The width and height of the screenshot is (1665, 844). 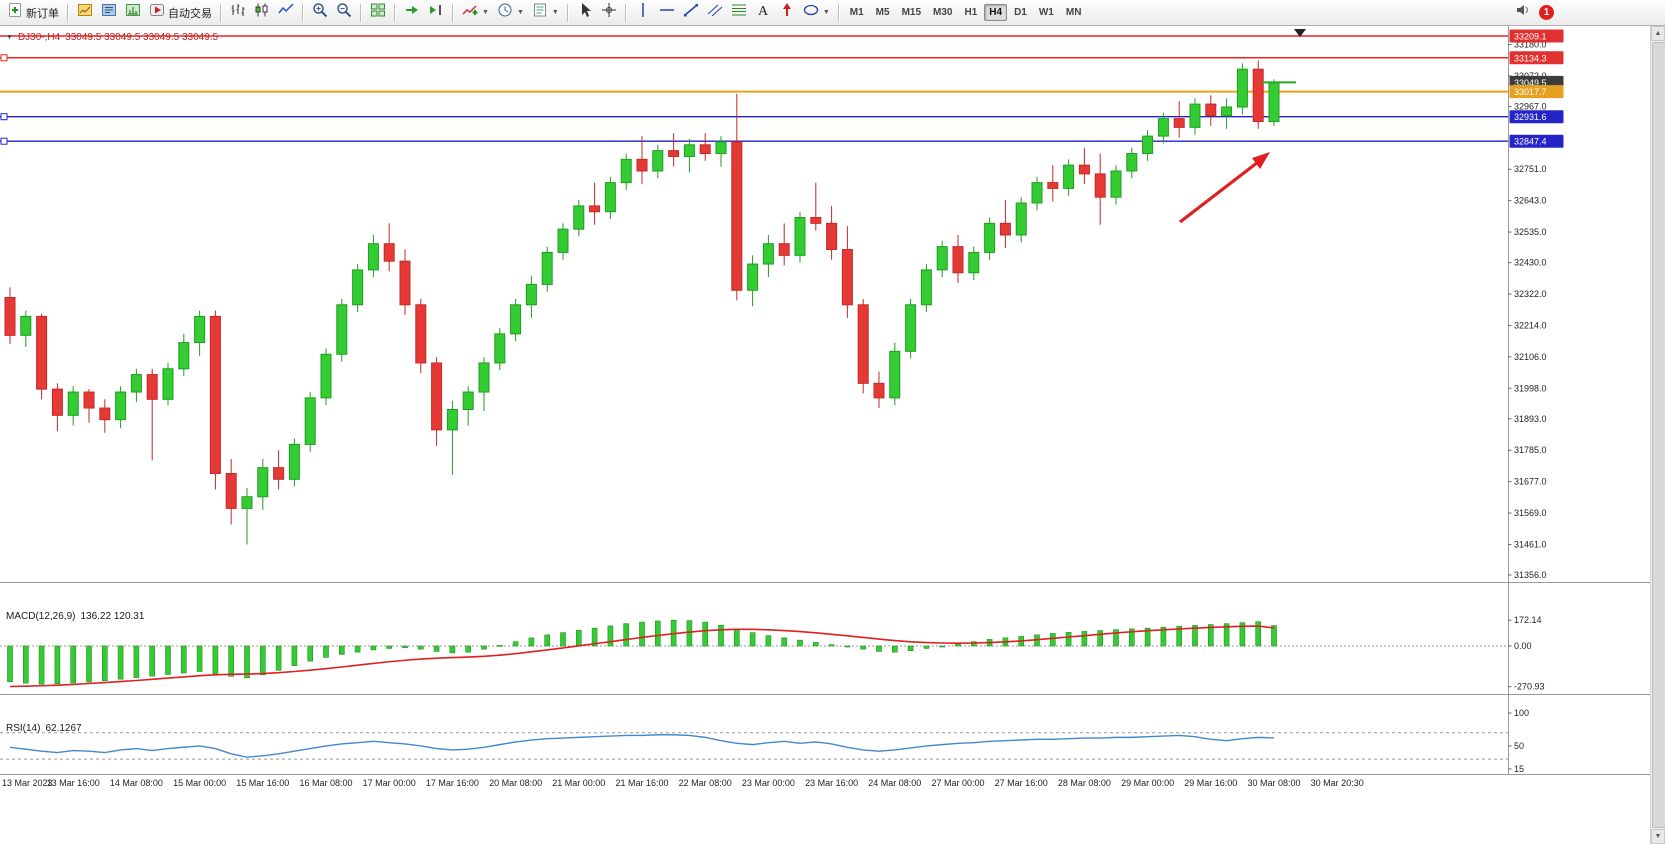 I want to click on auto-scroll-button, so click(x=412, y=13).